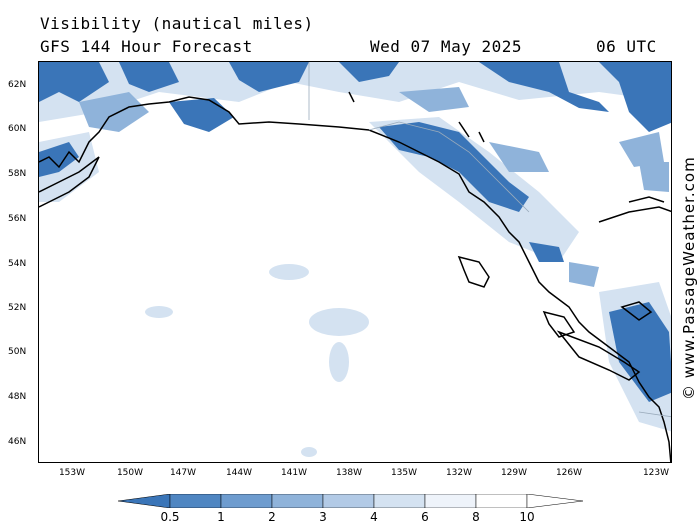  I want to click on lon-label: 150W, so click(130, 473).